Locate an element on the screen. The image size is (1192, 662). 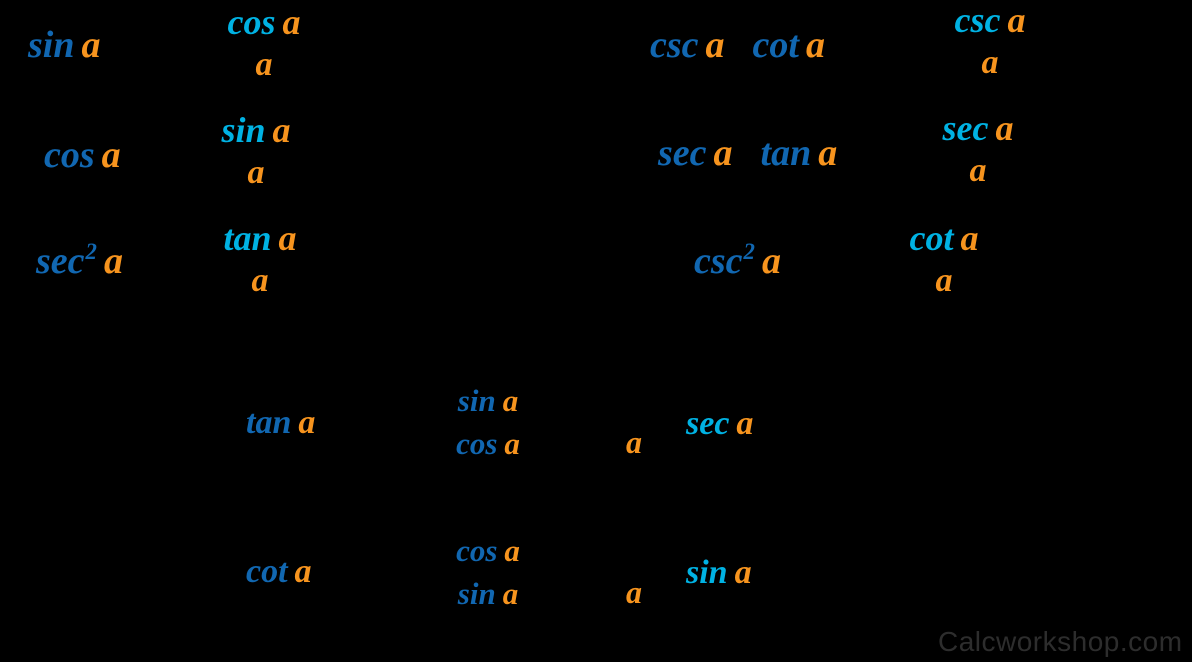
fraction-sec-a-over-a: sec a a is located at coordinates (978, 149).